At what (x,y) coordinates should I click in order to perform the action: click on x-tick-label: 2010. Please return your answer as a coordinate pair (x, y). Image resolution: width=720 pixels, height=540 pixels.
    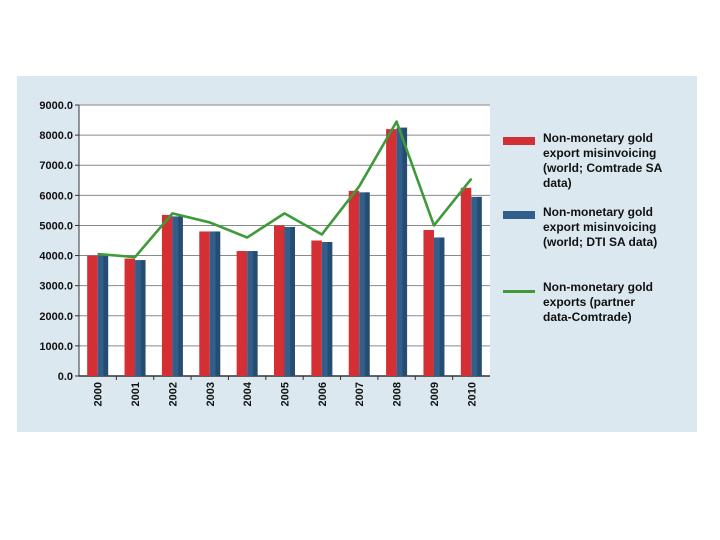
    Looking at the image, I should click on (472, 394).